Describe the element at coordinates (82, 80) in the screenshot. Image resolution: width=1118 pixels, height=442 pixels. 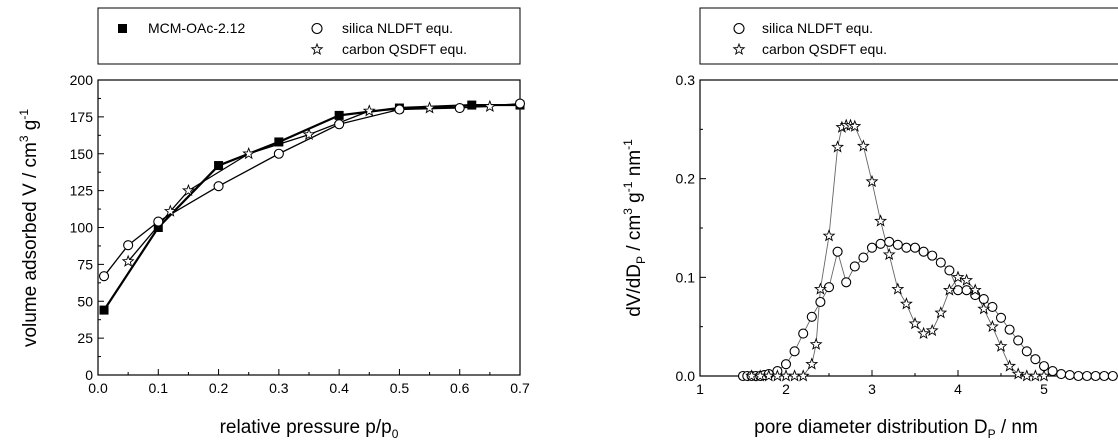
I see `y-tick-label: 200` at that location.